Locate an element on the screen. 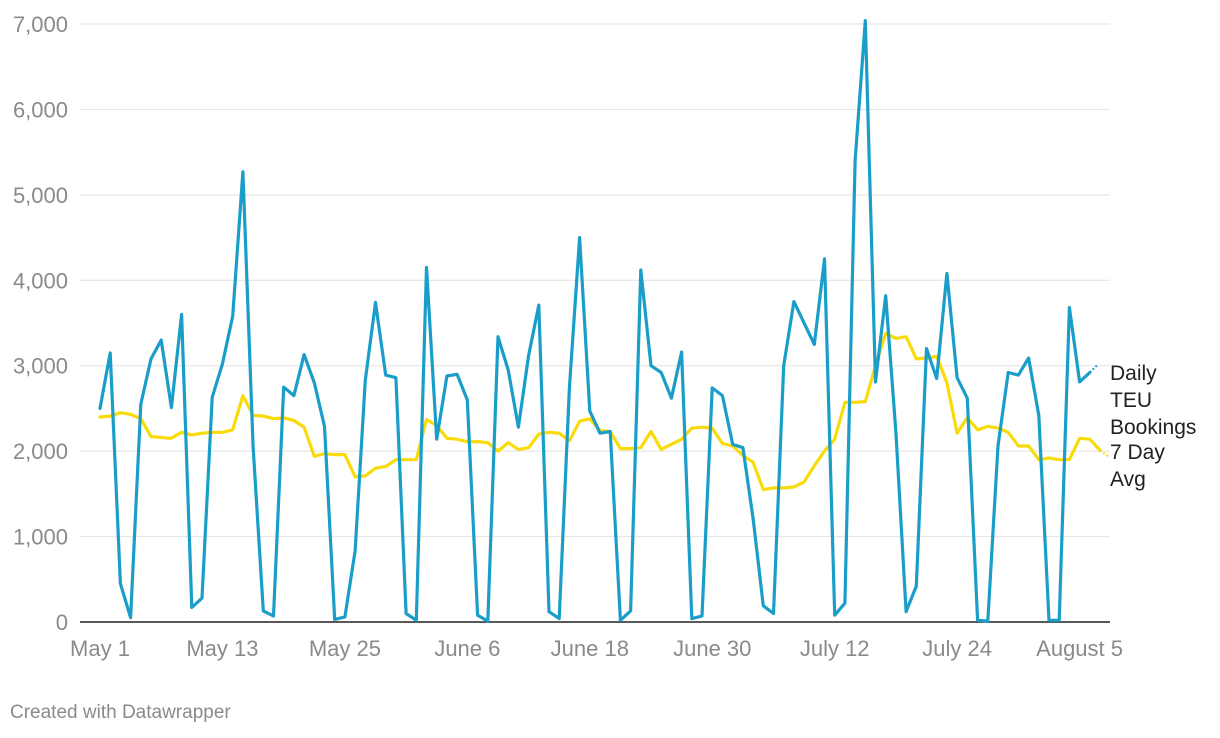  legend-label-daily-teu-bookings: TEU is located at coordinates (1131, 400).